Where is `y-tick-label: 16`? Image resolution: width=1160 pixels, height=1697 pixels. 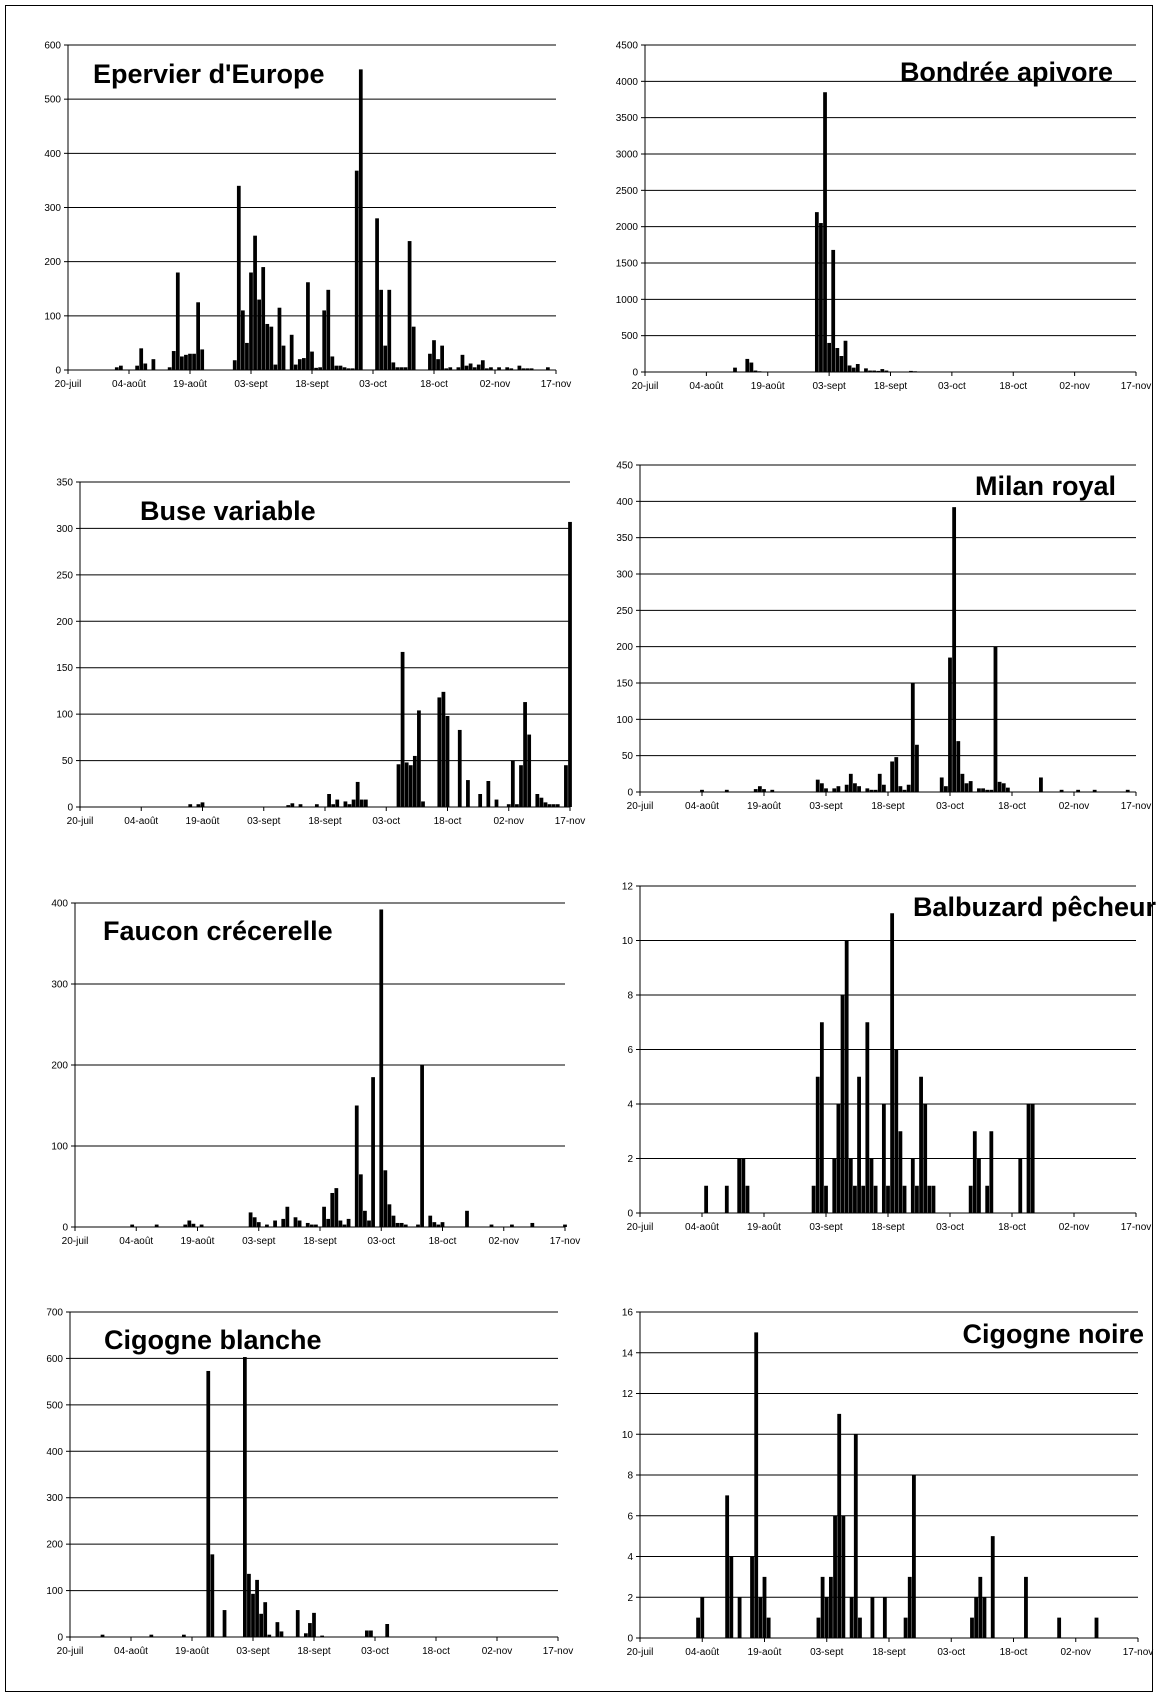 y-tick-label: 16 is located at coordinates (628, 1313).